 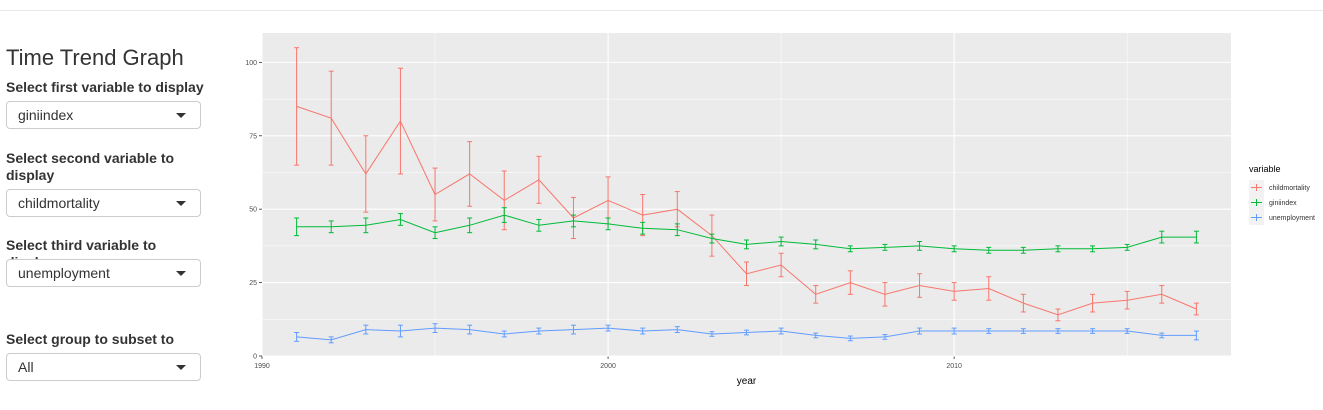 What do you see at coordinates (103, 115) in the screenshot?
I see `first-variable-select: giniindex` at bounding box center [103, 115].